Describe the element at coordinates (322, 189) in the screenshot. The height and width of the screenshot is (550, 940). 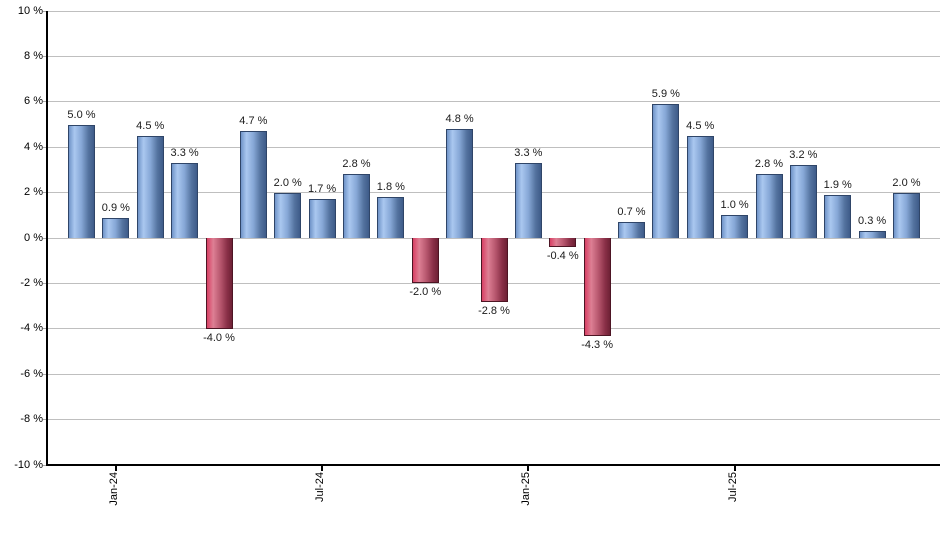
I see `bar-value-label: 1.7 %` at that location.